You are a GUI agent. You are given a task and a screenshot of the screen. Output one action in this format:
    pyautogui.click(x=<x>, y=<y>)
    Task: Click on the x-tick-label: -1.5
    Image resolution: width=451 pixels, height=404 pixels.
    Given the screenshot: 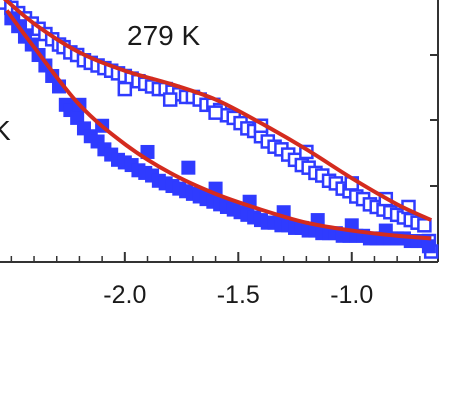 What is the action you would take?
    pyautogui.click(x=238, y=295)
    